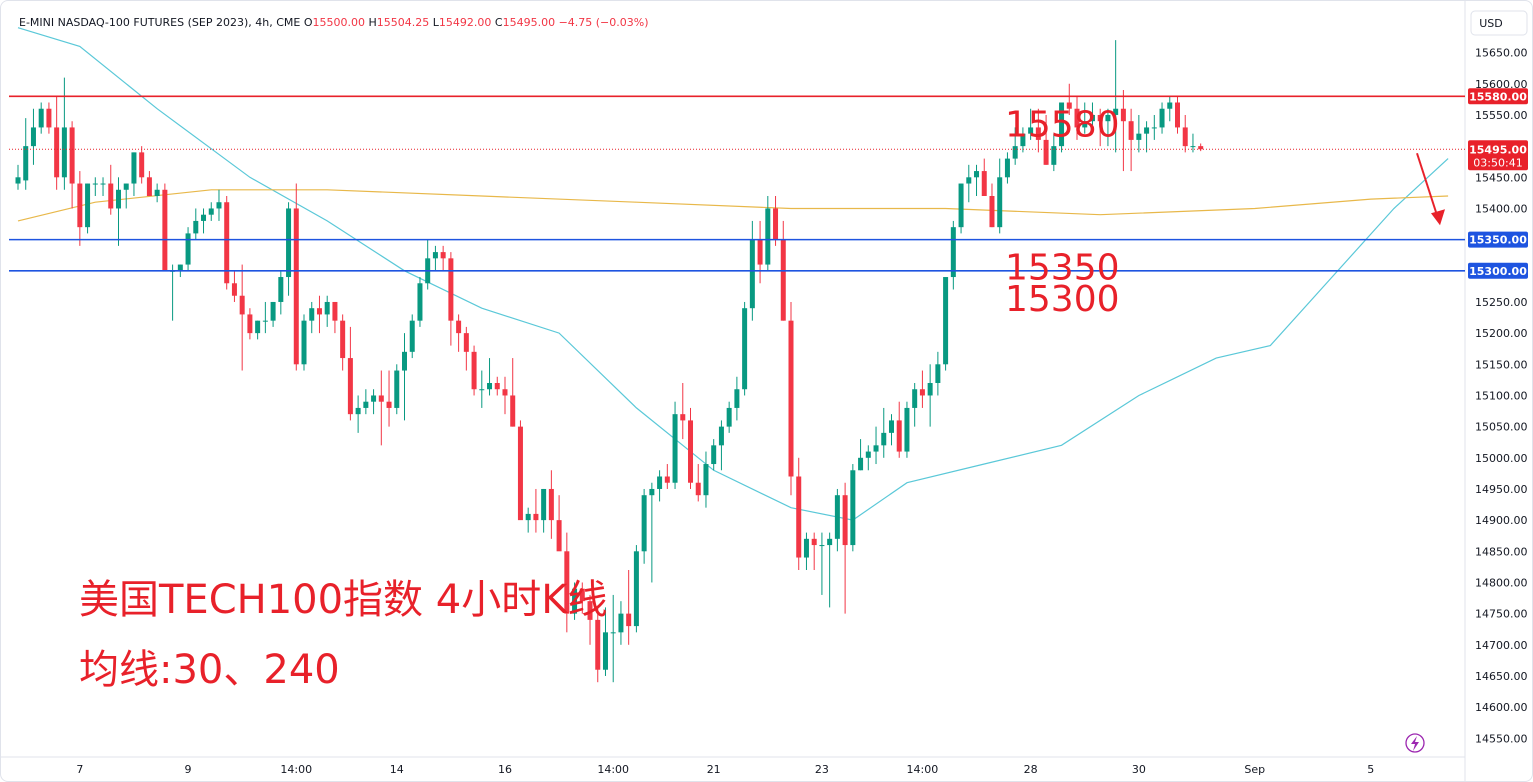 This screenshot has width=1533, height=782. What do you see at coordinates (1501, 458) in the screenshot?
I see `y-tick-label: 15000.00` at bounding box center [1501, 458].